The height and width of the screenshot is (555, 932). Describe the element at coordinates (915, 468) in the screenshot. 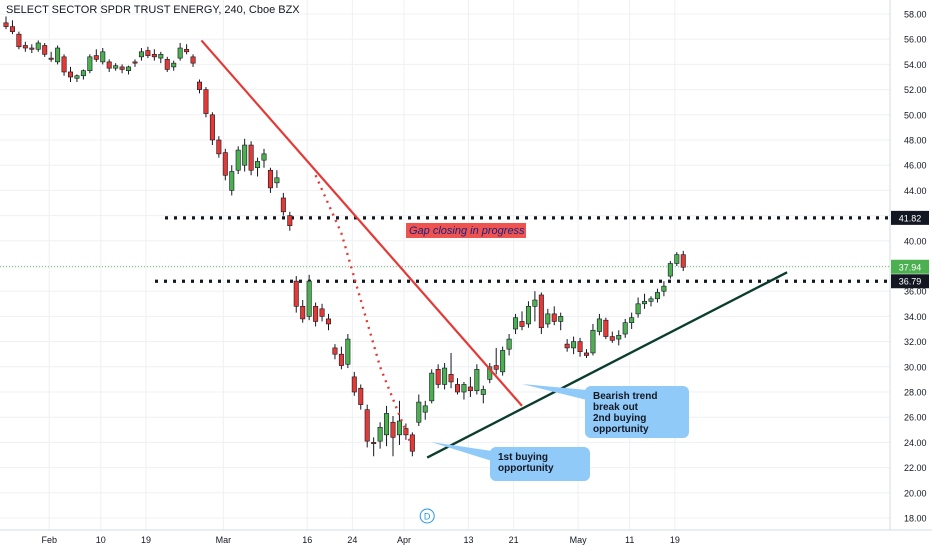

I see `price-tick-label: 22.00` at that location.